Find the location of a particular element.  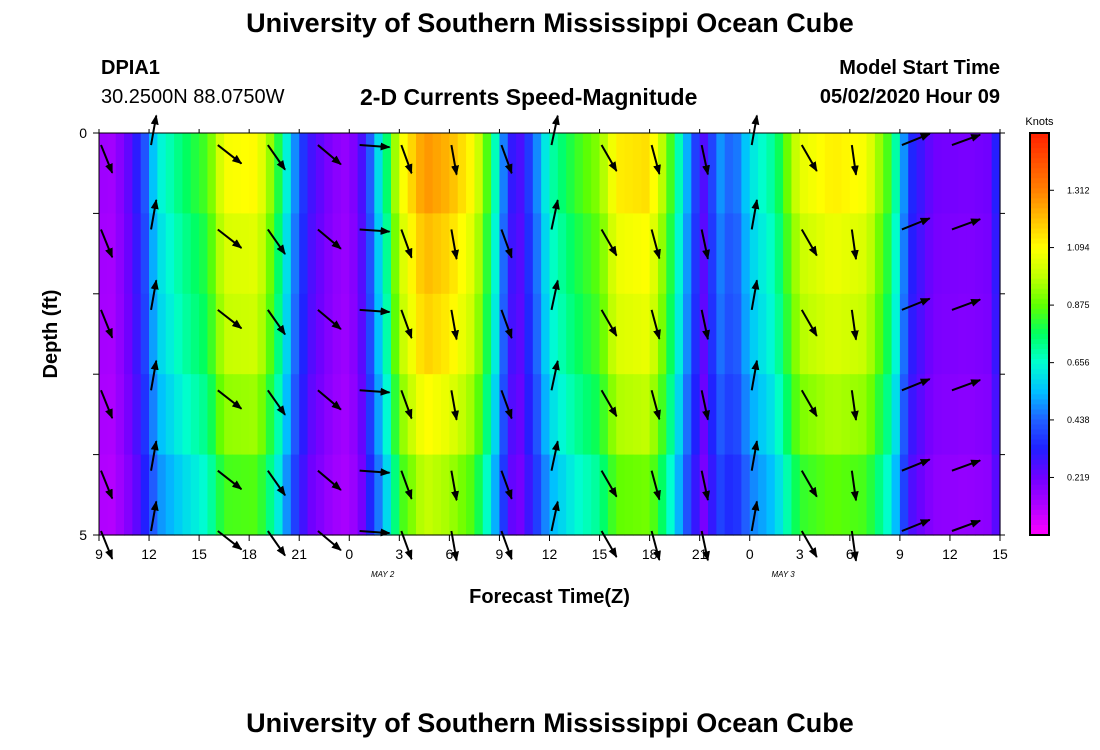

colorbar-tick-label: 0.438 is located at coordinates (1078, 420).